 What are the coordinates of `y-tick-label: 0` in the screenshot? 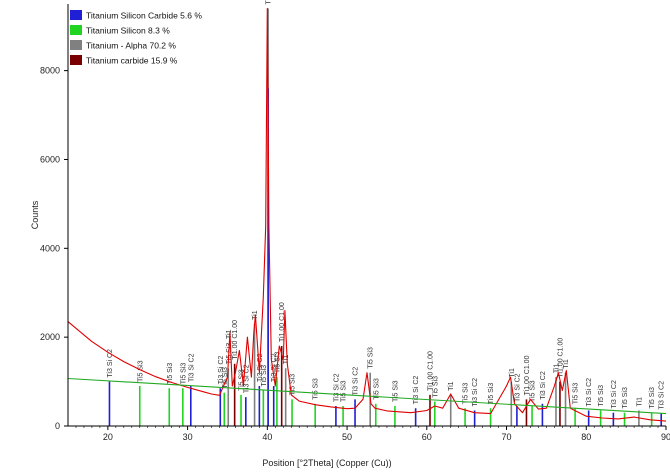 It's located at (57, 426).